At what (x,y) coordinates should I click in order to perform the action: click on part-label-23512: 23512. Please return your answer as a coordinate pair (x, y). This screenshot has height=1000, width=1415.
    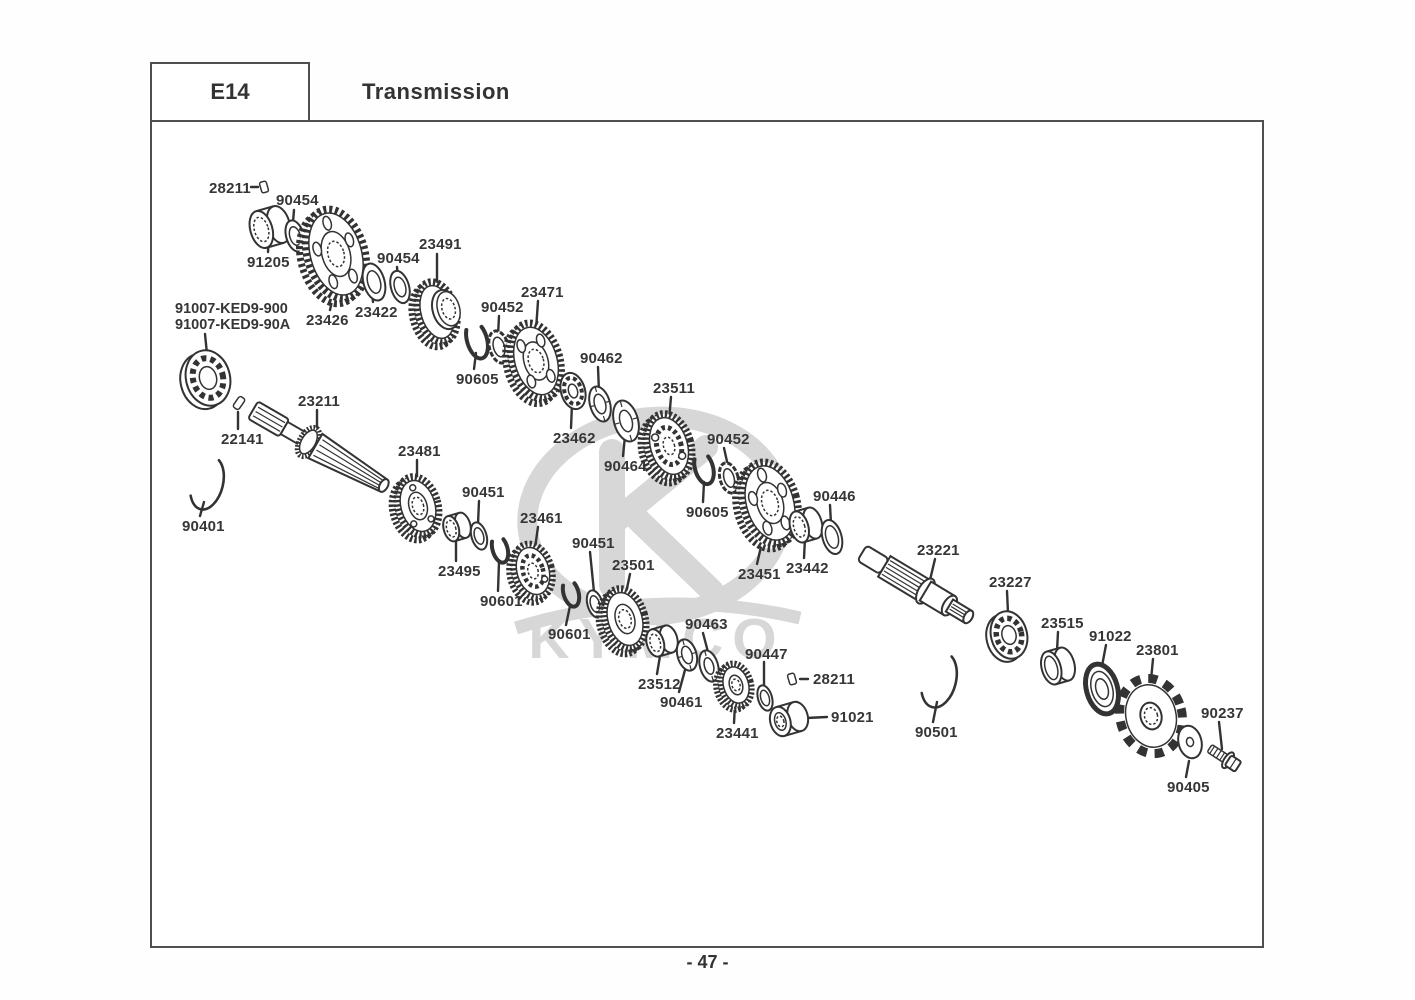
    Looking at the image, I should click on (659, 684).